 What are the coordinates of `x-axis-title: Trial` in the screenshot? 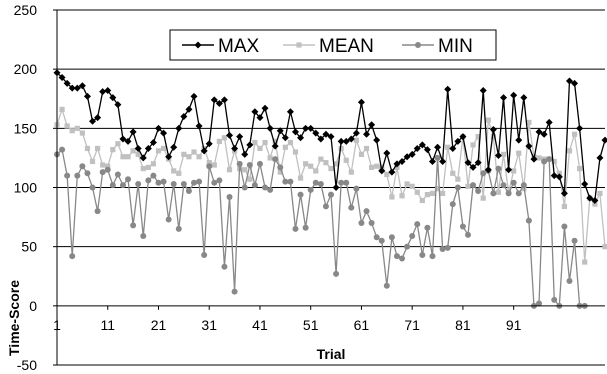 It's located at (331, 354).